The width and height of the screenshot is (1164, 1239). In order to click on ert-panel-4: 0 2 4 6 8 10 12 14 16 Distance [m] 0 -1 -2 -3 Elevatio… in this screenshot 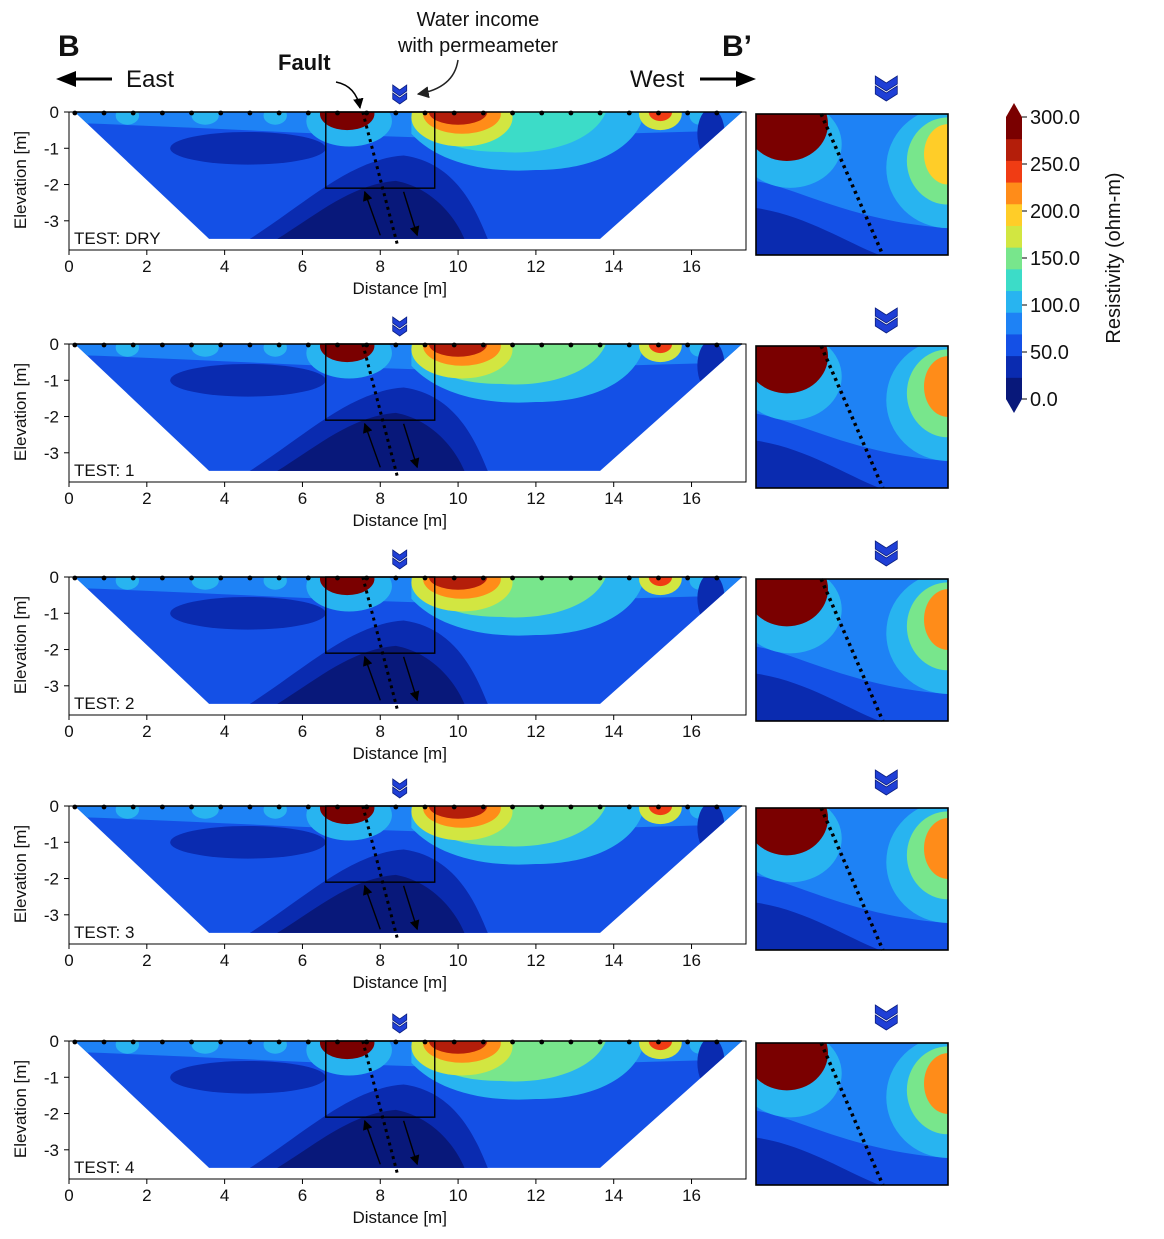, I will do `click(480, 1115)`.